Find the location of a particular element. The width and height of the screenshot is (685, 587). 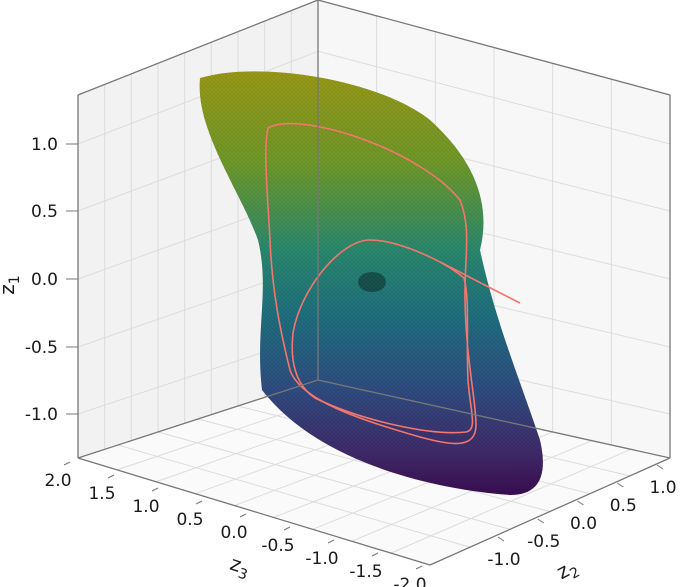

z2-tick-label: -0.5 is located at coordinates (543, 542).